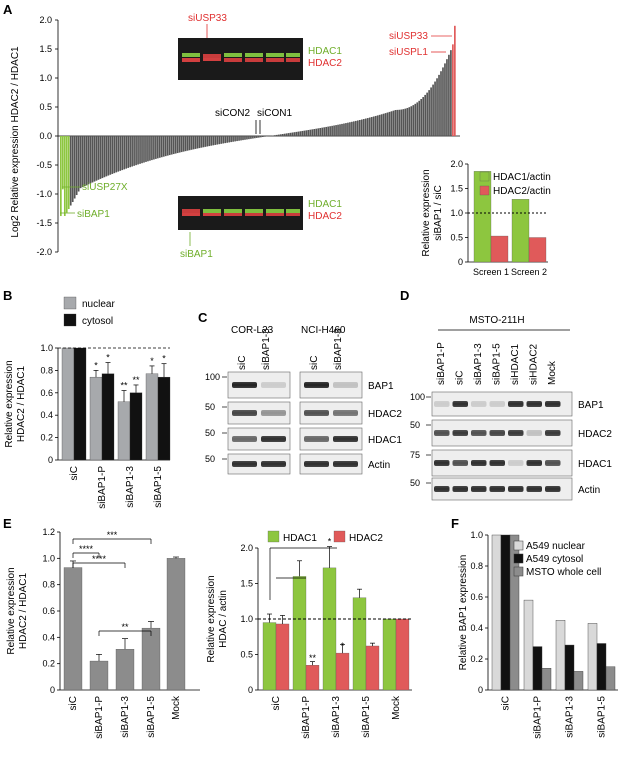 The height and width of the screenshot is (760, 620). Describe the element at coordinates (108, 358) in the screenshot. I see `b-significance: *` at that location.